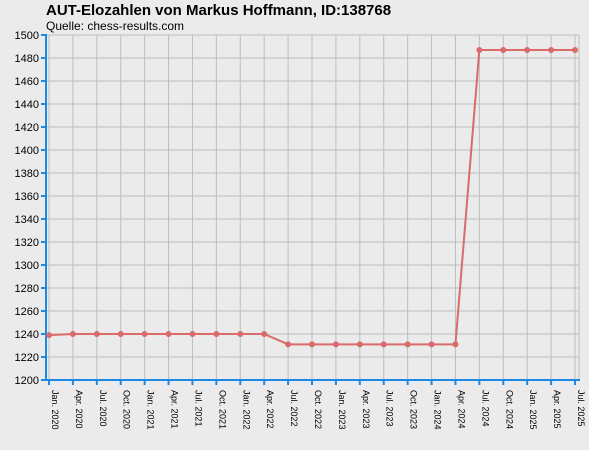 The image size is (589, 450). What do you see at coordinates (222, 409) in the screenshot?
I see `x-tick-label: Oct. 2021` at bounding box center [222, 409].